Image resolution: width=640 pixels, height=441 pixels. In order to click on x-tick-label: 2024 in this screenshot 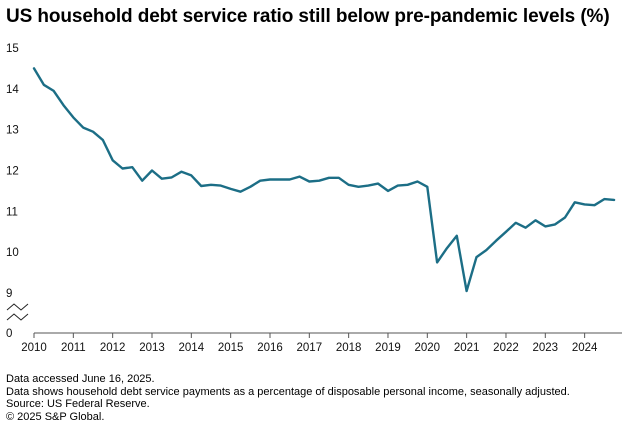, I will do `click(585, 348)`.